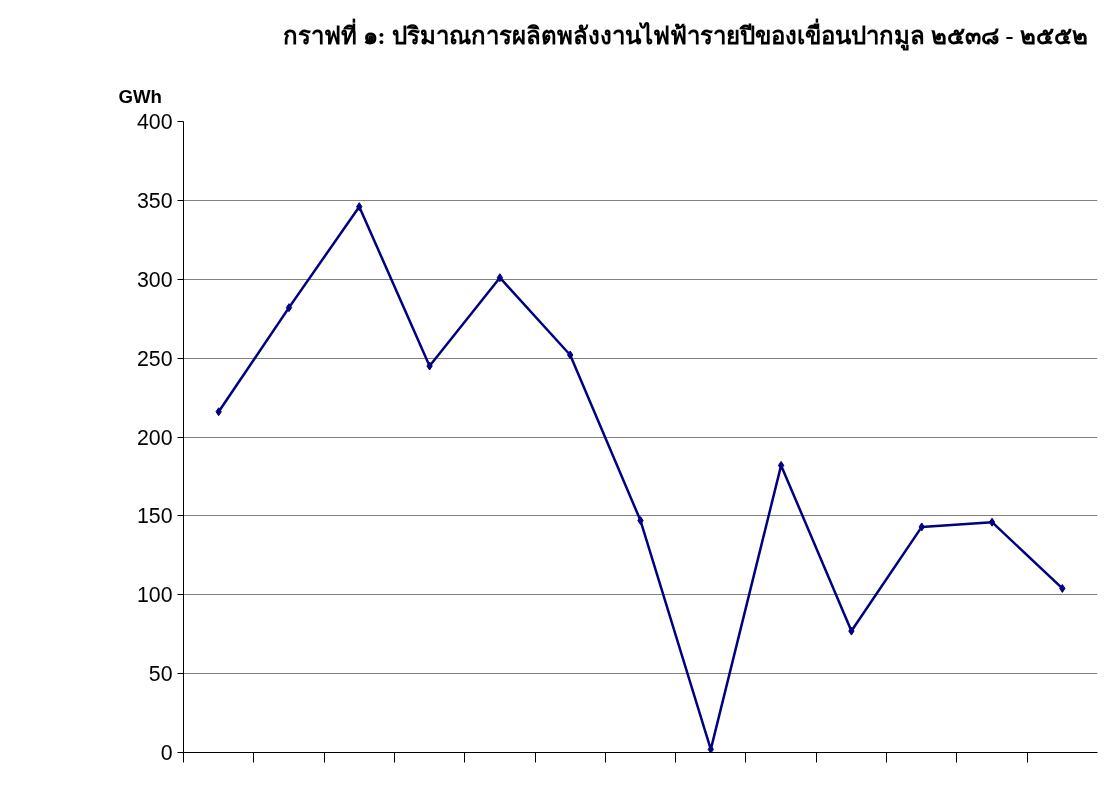 This screenshot has width=1117, height=785. I want to click on y-tick-label: 0, so click(166, 753).